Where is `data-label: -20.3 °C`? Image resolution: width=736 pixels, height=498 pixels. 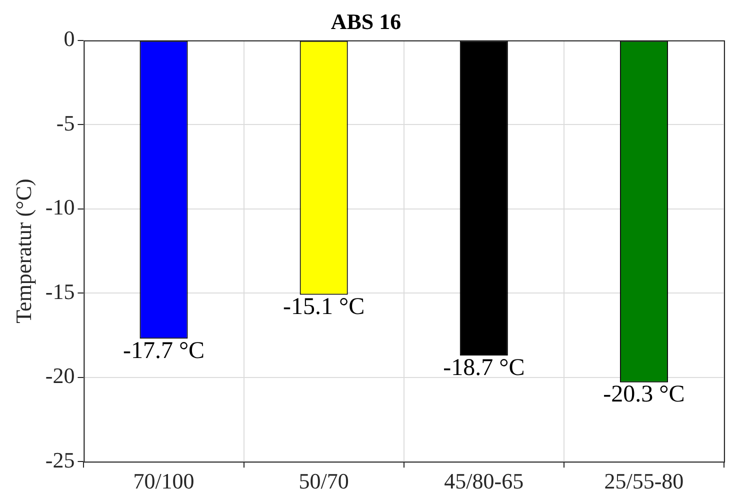 data-label: -20.3 °C is located at coordinates (644, 395).